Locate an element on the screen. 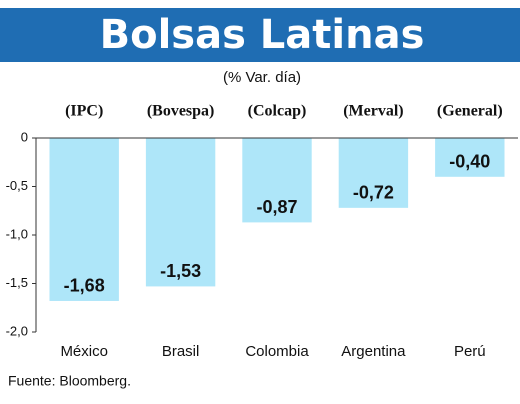 The image size is (520, 404). index-label: (General) is located at coordinates (470, 111).